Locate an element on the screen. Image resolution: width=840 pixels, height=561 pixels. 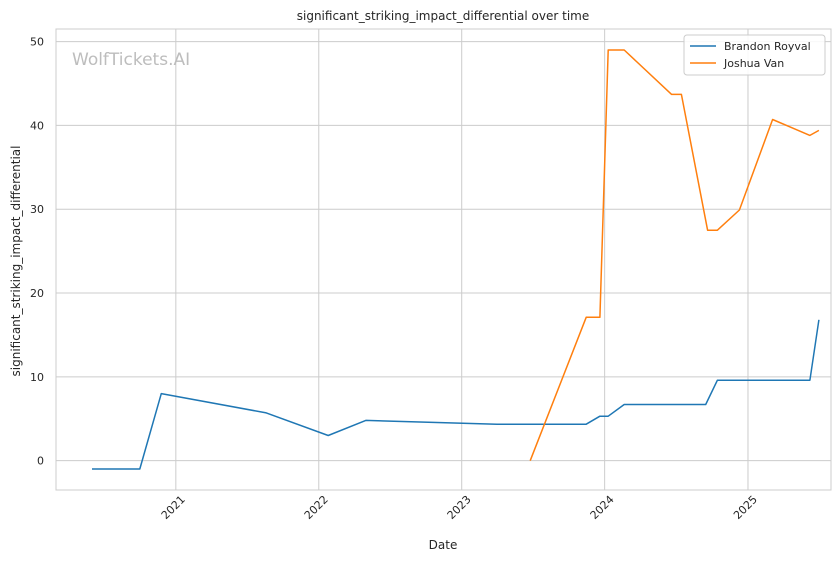
x-axis-label: Date is located at coordinates (443, 545).